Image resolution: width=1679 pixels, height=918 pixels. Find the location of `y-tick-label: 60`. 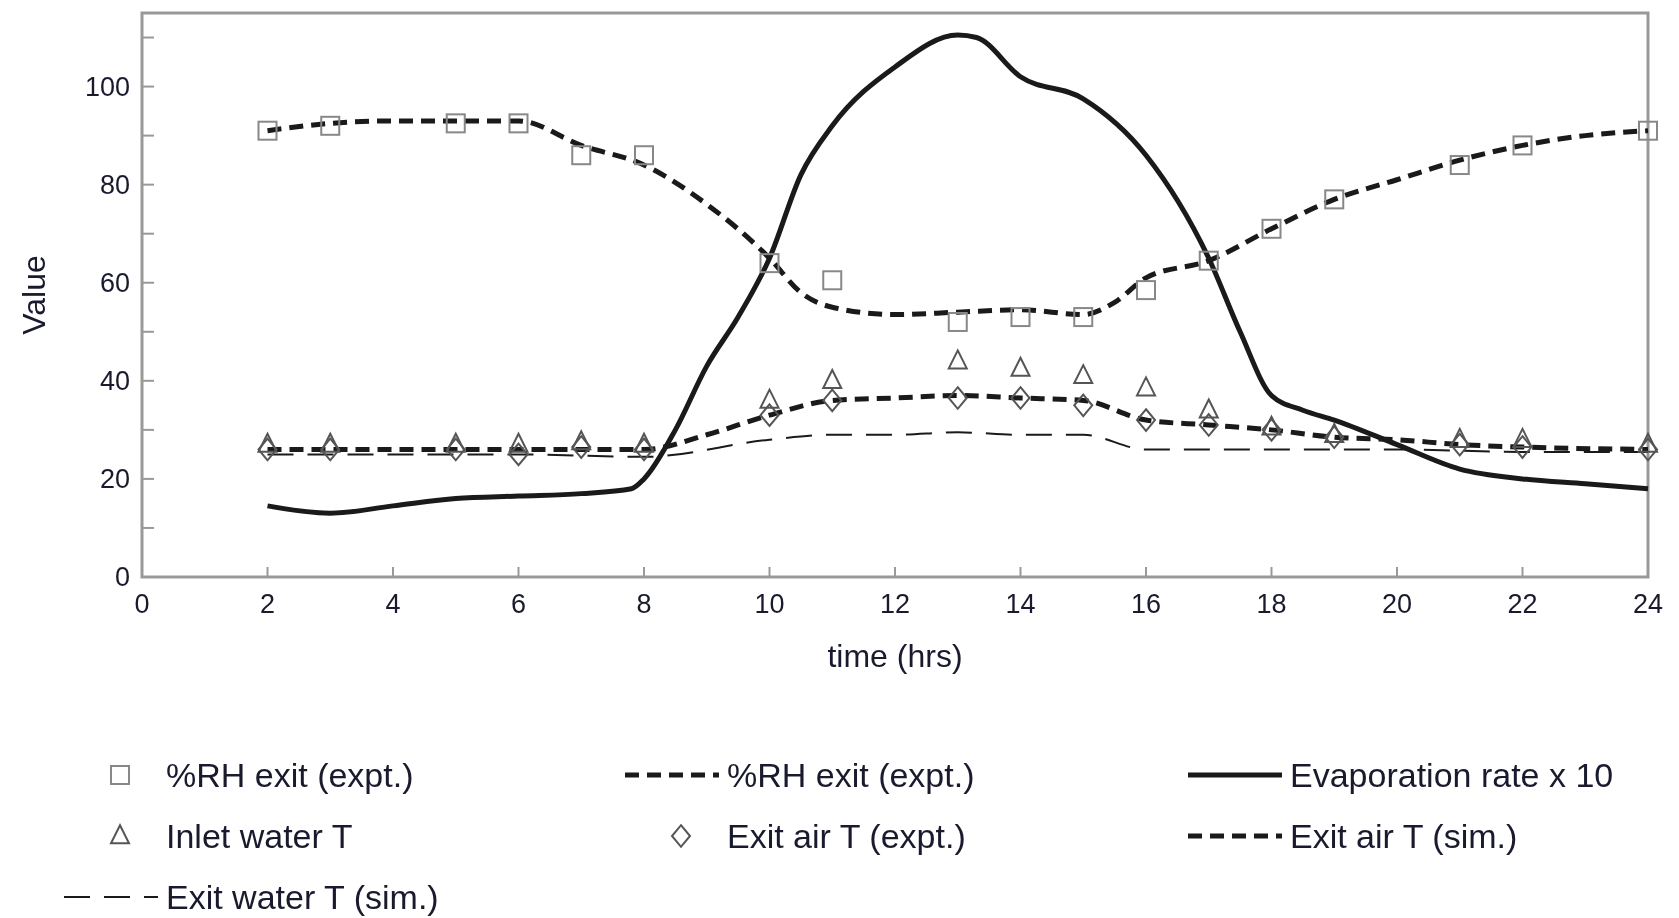

y-tick-label: 60 is located at coordinates (114, 283).